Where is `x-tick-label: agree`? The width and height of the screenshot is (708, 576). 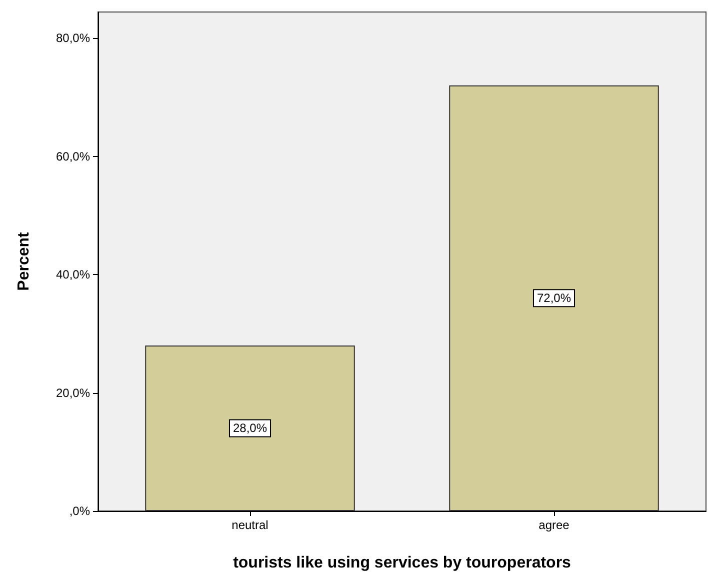 x-tick-label: agree is located at coordinates (554, 525).